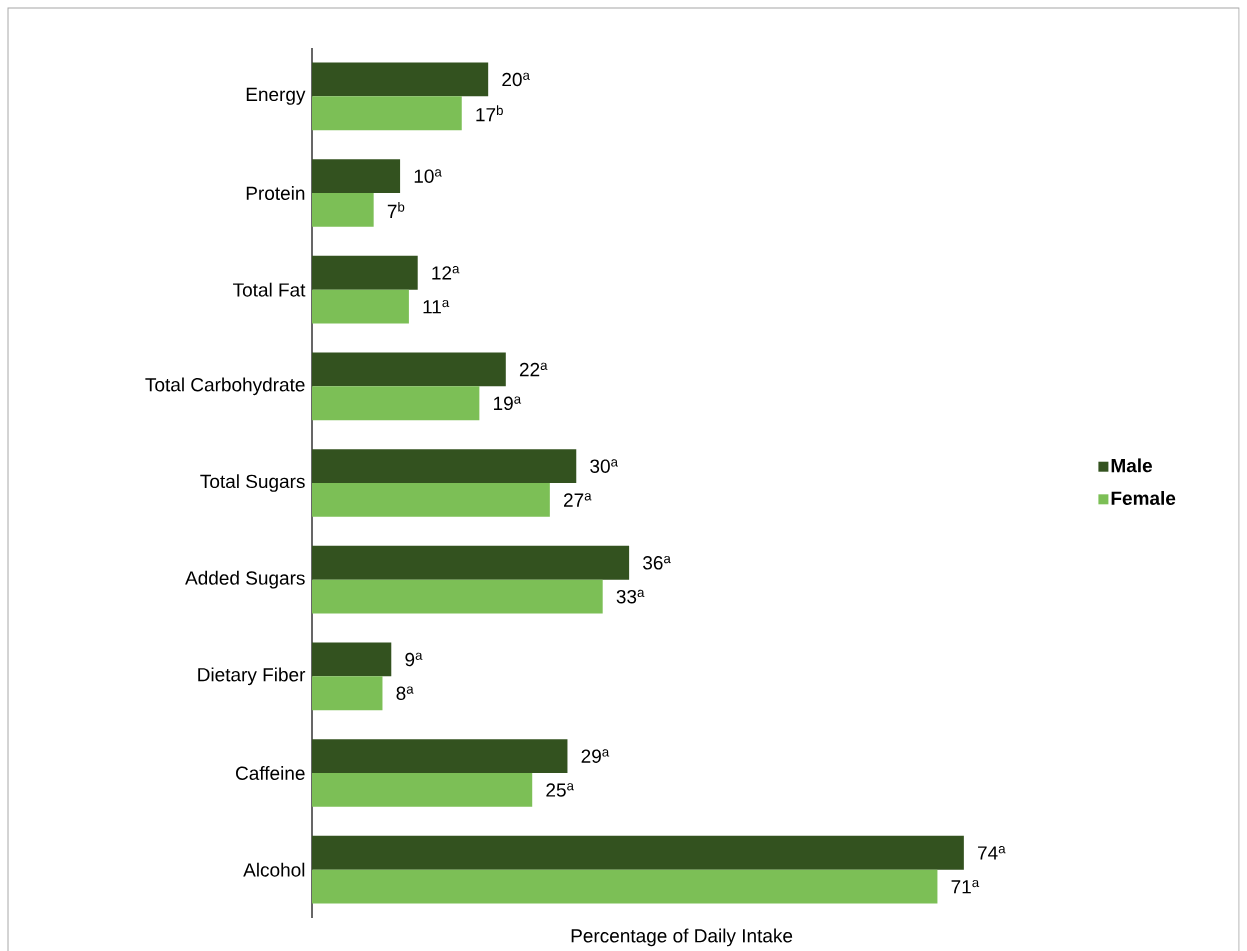 The height and width of the screenshot is (951, 1247). What do you see at coordinates (270, 773) in the screenshot?
I see `y-tick-label: Caffeine` at bounding box center [270, 773].